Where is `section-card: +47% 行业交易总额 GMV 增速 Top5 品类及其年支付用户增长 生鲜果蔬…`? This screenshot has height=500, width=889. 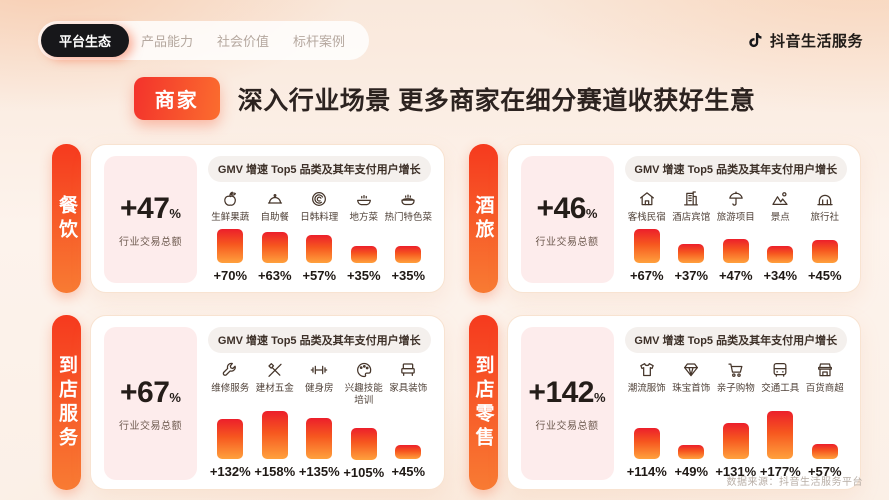 section-card: +47% 行业交易总额 GMV 增速 Top5 品类及其年支付用户增长 生鲜果蔬… is located at coordinates (267, 219).